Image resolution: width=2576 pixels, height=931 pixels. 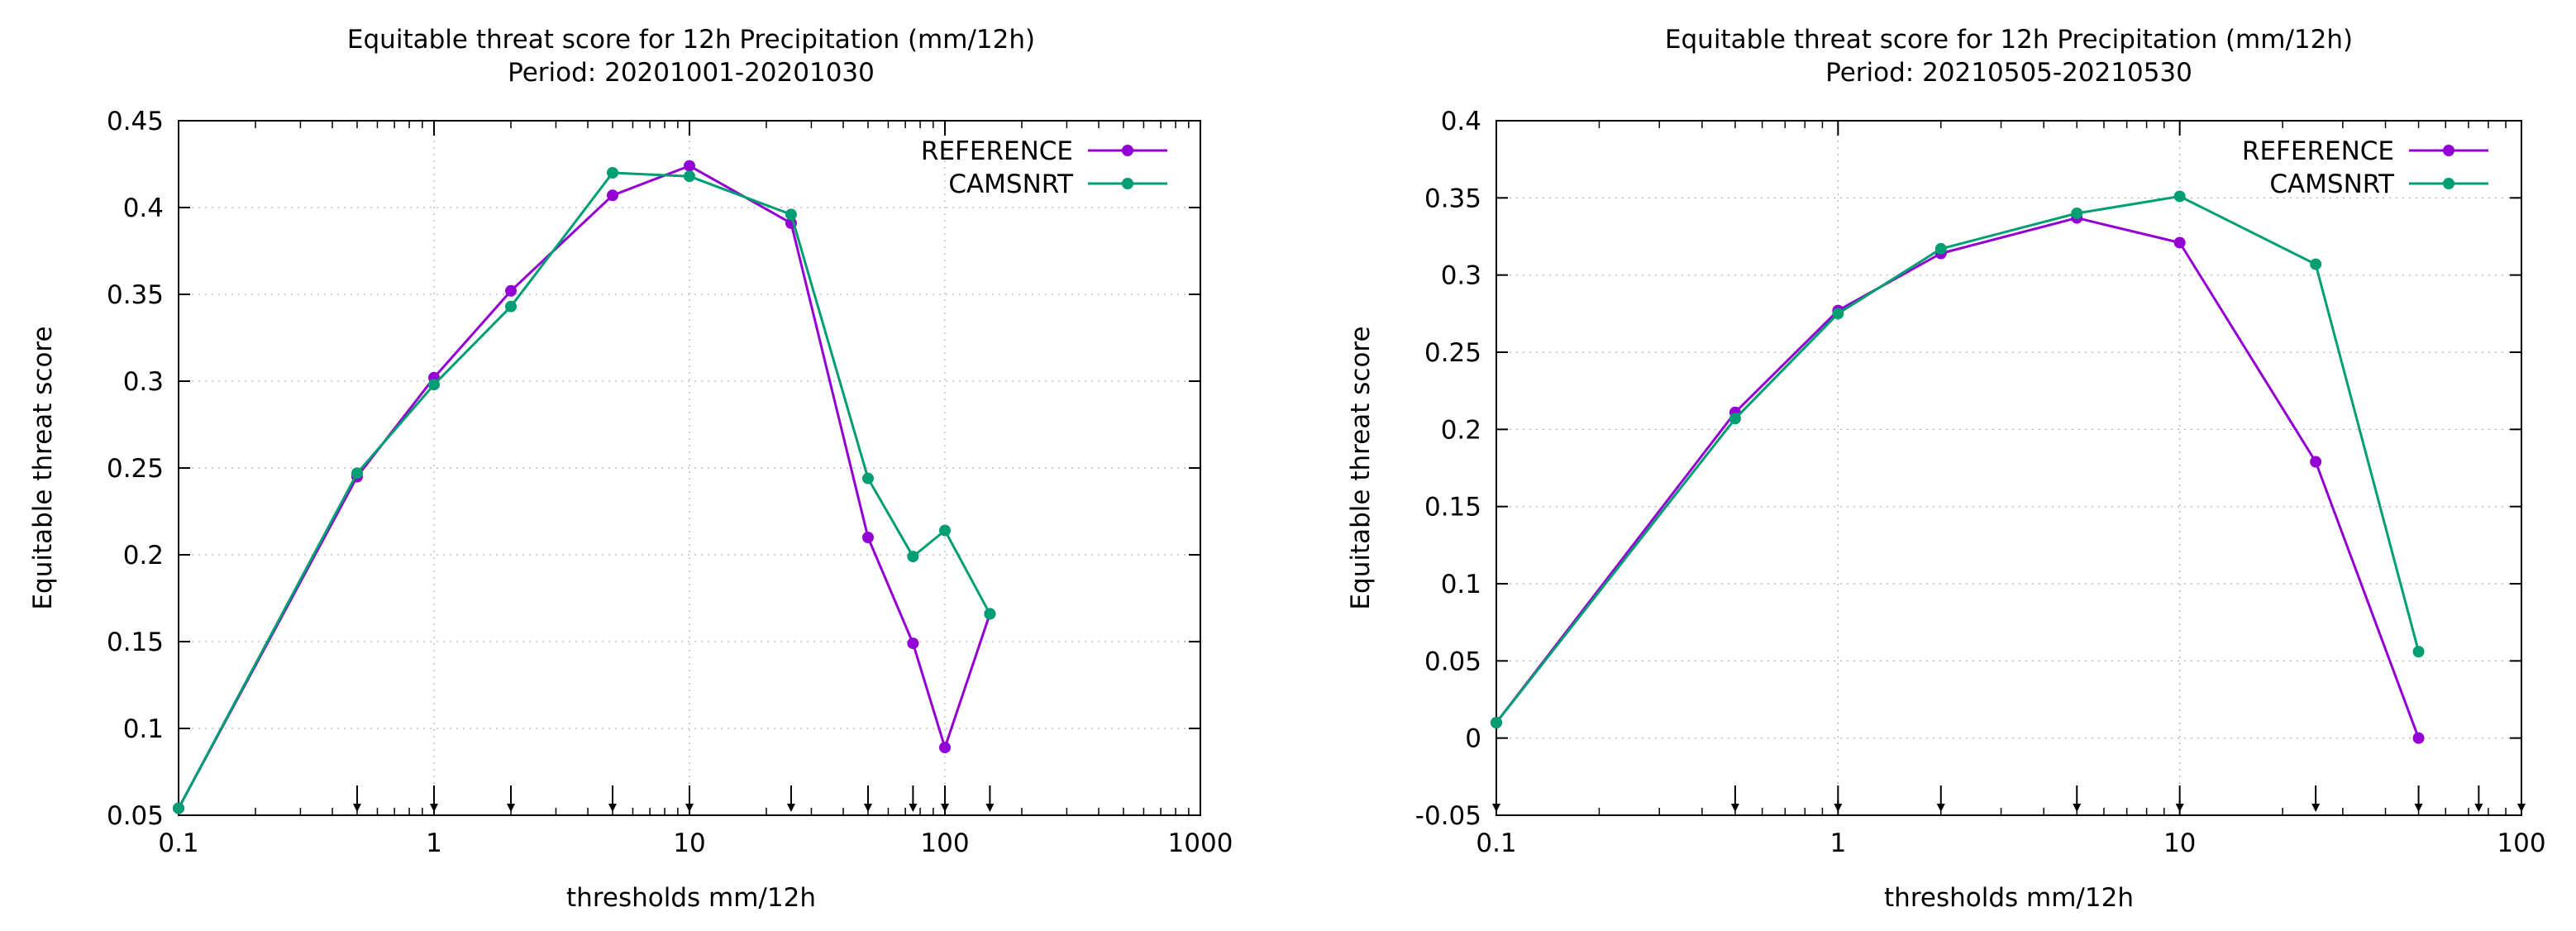 I want to click on y-tick-label: -0.05, so click(x=1448, y=816).